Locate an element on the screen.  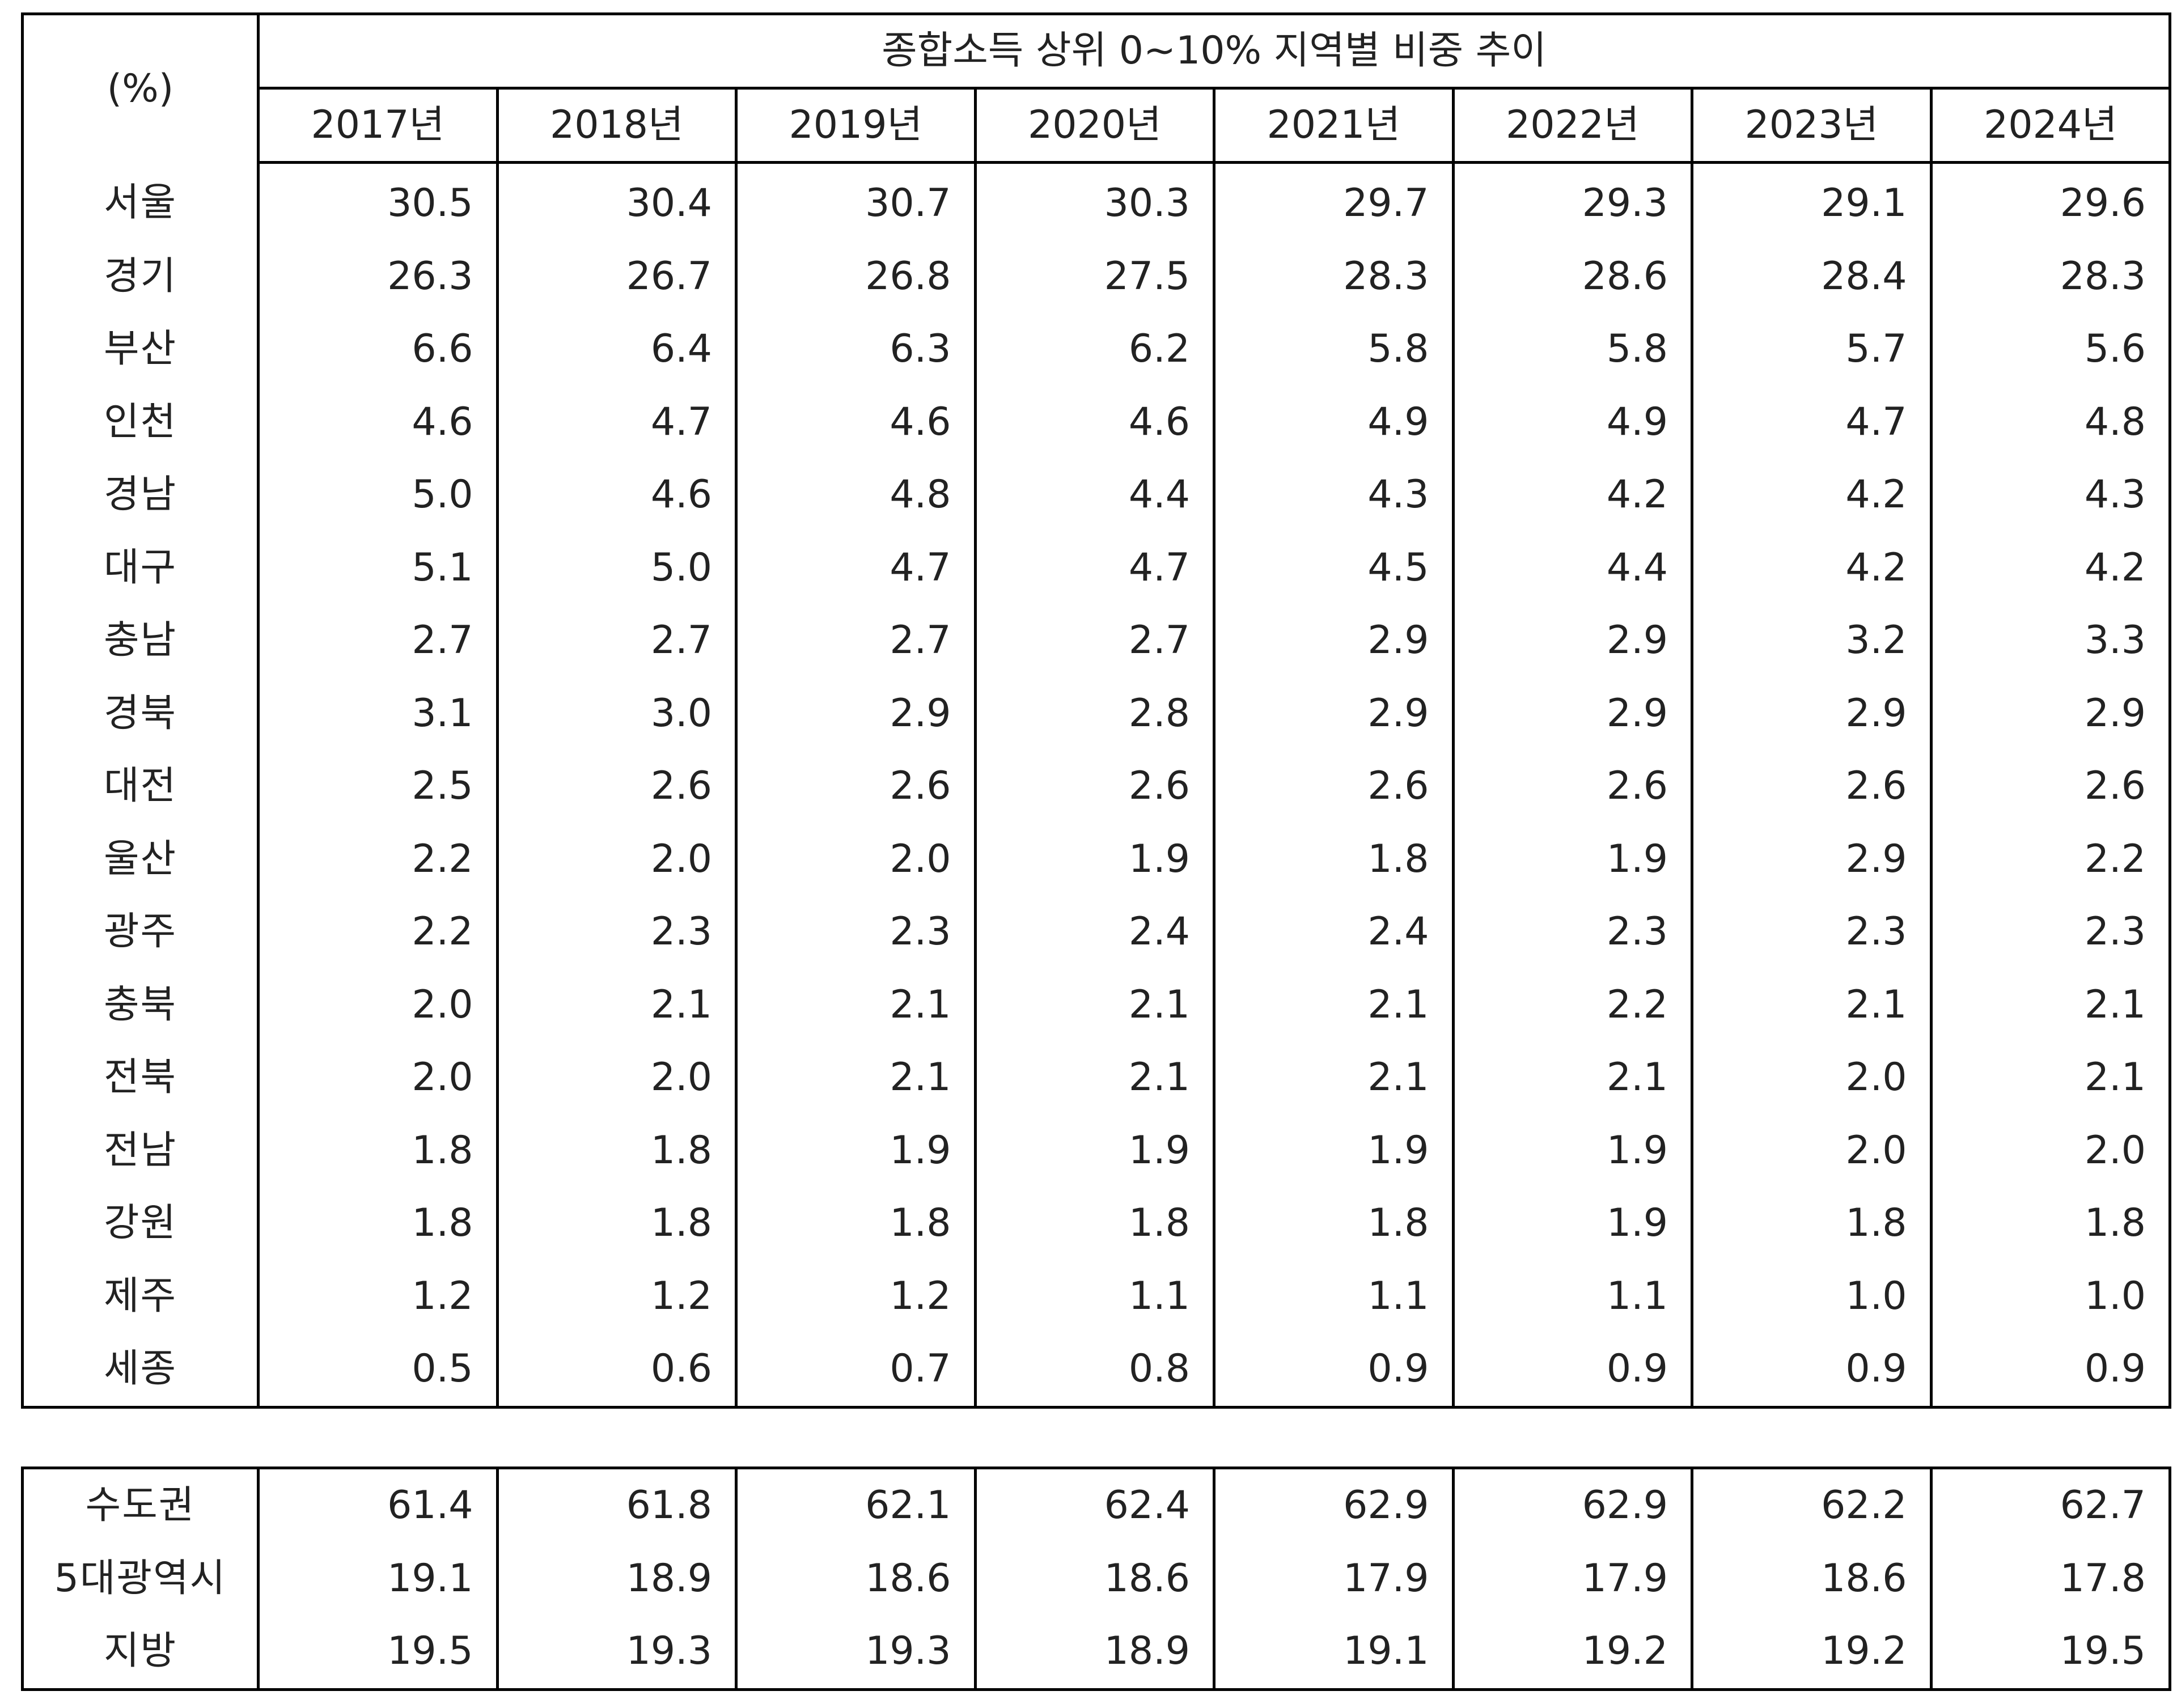
value-cell: 1.0 is located at coordinates (1812, 1297).